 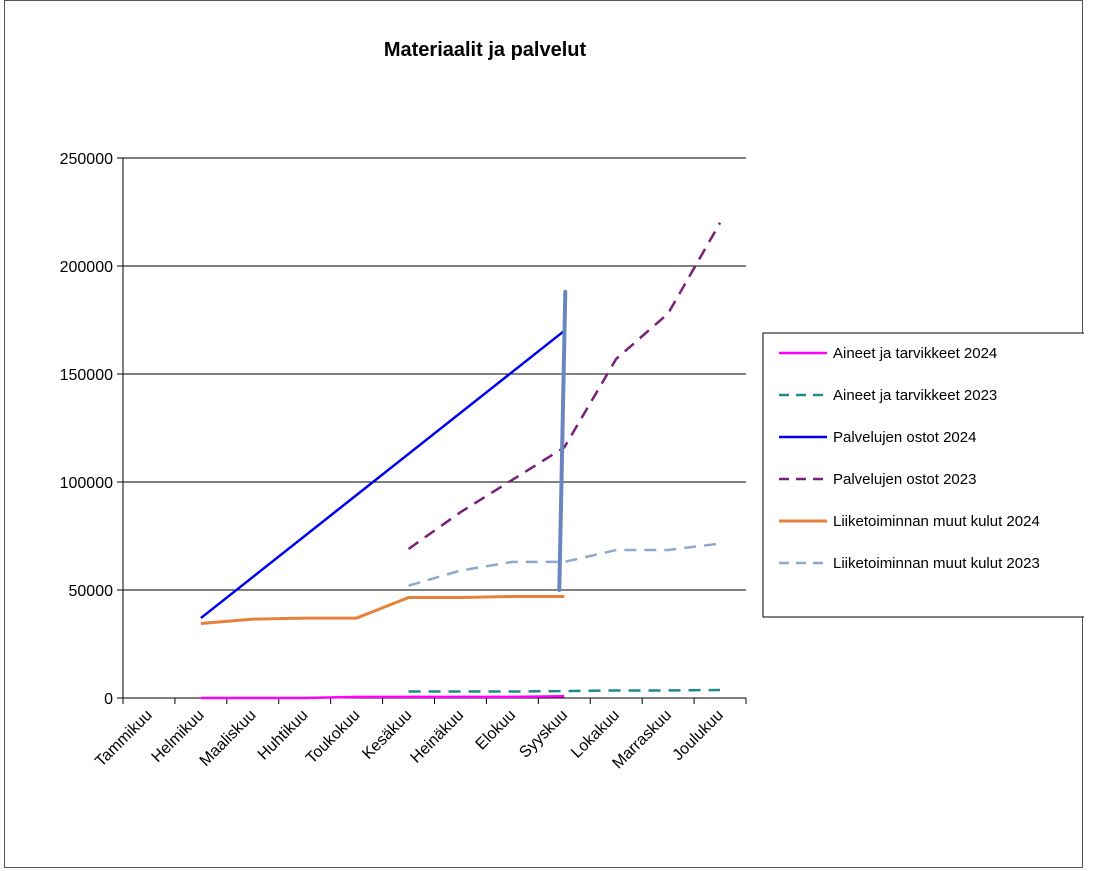 I want to click on legend-label: Liiketoiminnan muut kulut 2023, so click(x=936, y=563).